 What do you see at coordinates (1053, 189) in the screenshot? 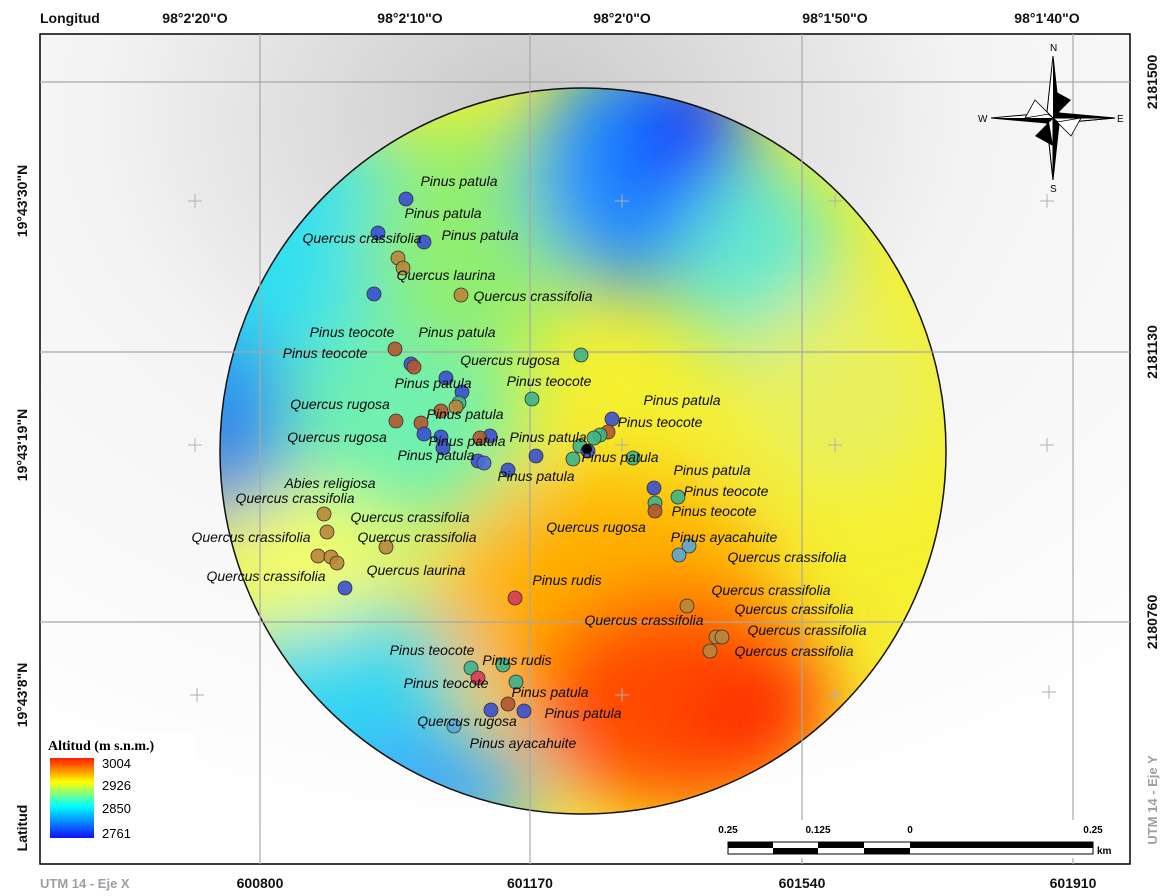
I see `compass-s-label: S` at bounding box center [1053, 189].